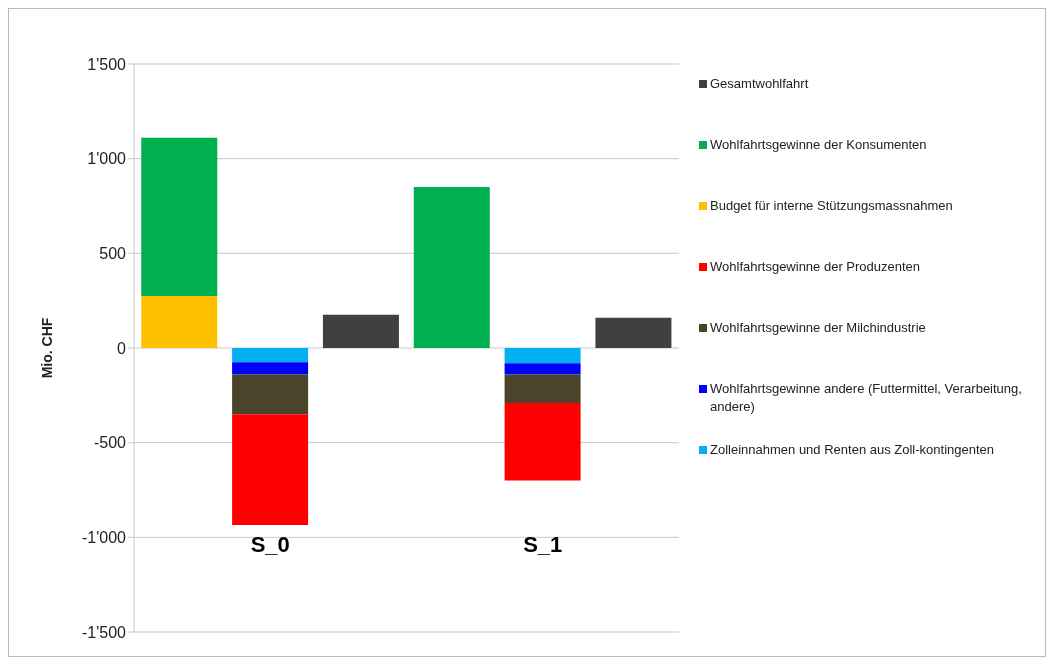  I want to click on y-axis-title: Mio. CHF, so click(46, 348).